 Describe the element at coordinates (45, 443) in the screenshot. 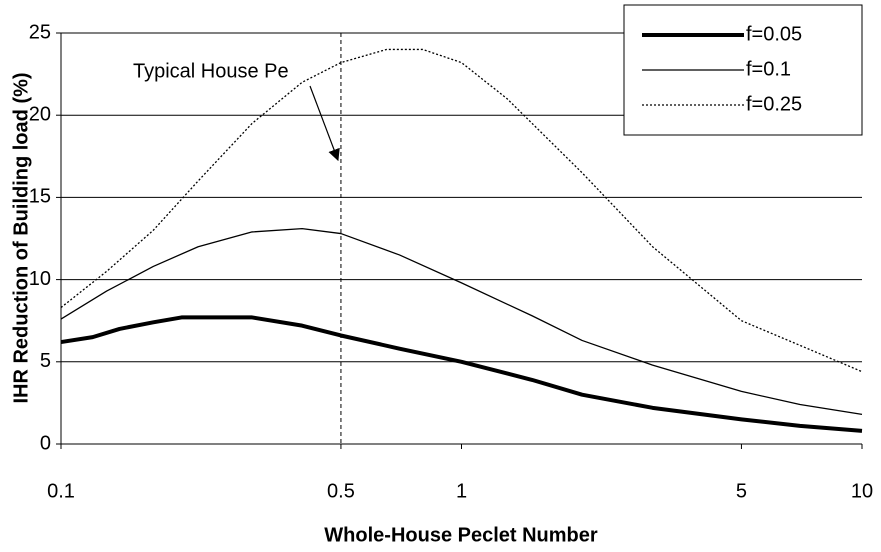

I see `y-tick-label: 0` at that location.